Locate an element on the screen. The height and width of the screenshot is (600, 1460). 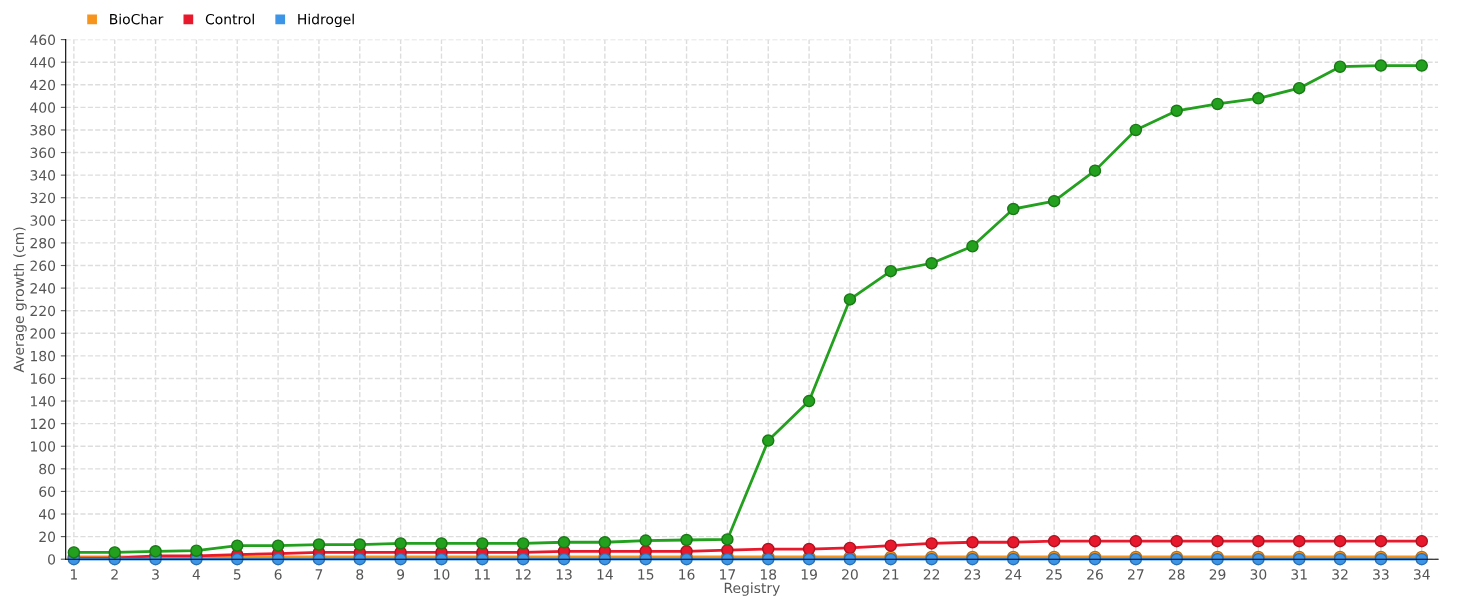
x-tick-label: 31 is located at coordinates (1299, 574).